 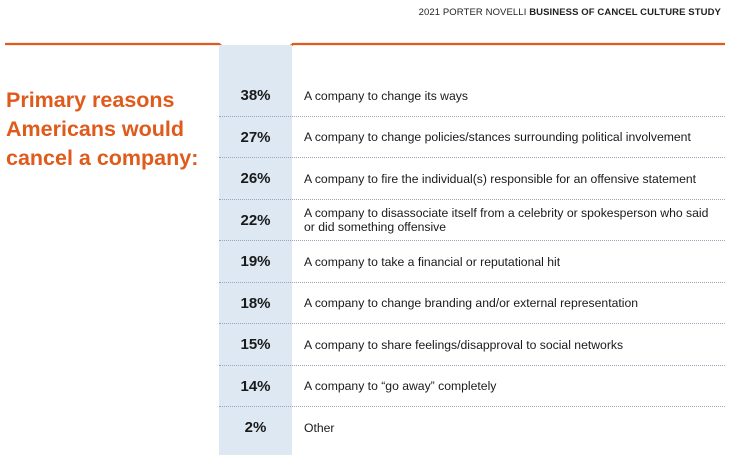 I want to click on percentage-column-background, so click(x=255, y=250).